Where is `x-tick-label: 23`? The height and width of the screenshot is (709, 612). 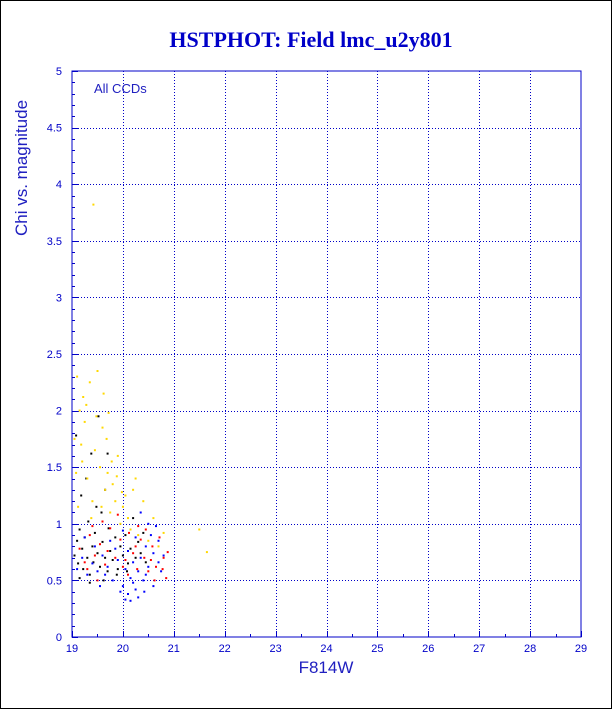
x-tick-label: 23 is located at coordinates (275, 649).